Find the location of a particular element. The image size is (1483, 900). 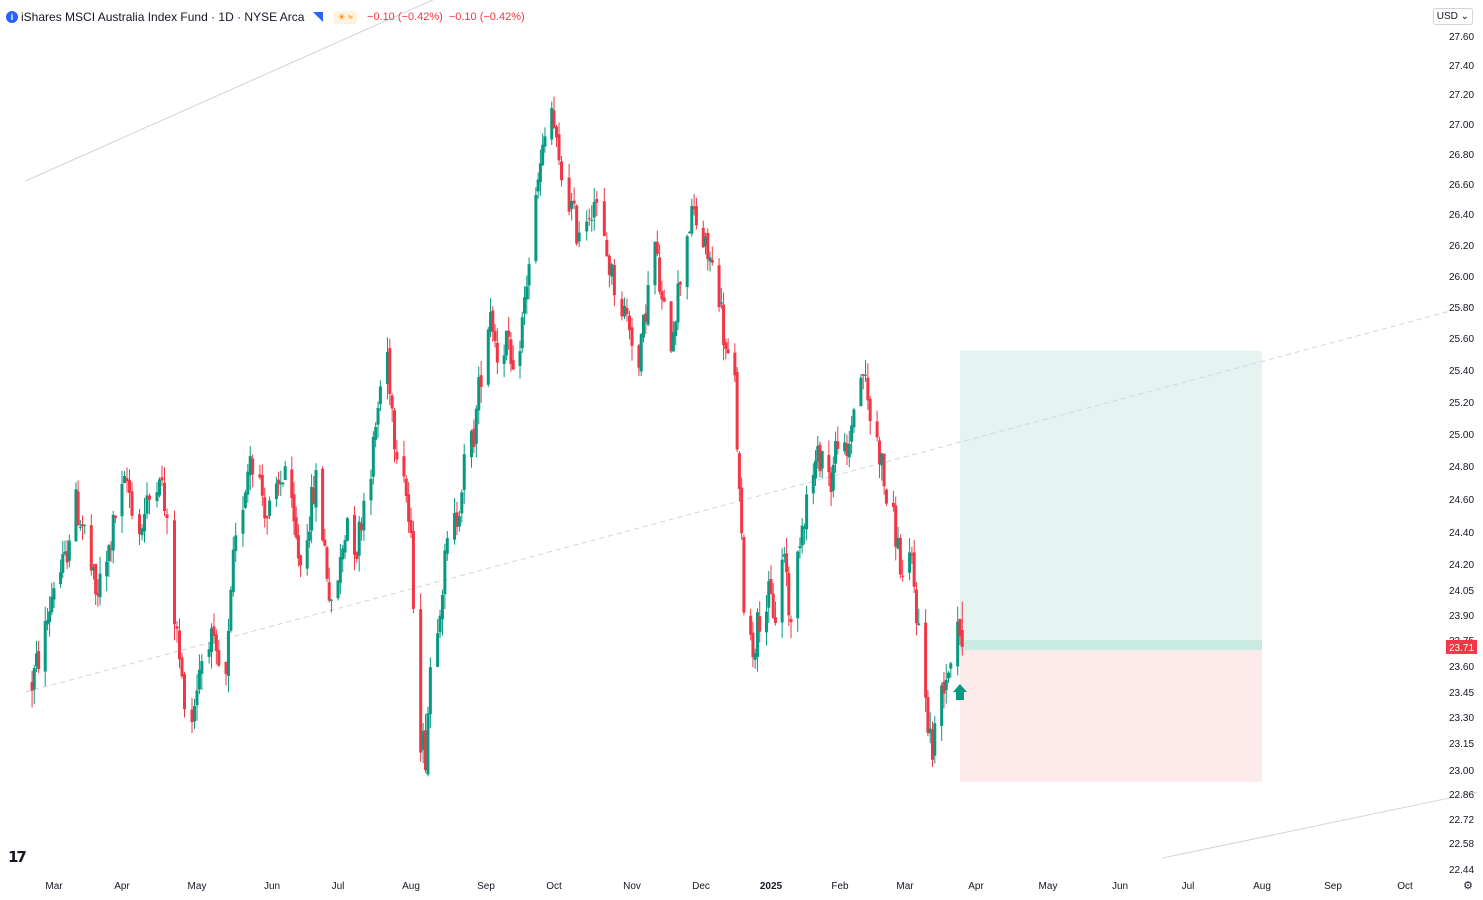

settings-gear-icon: ⚙ is located at coordinates (1468, 886).